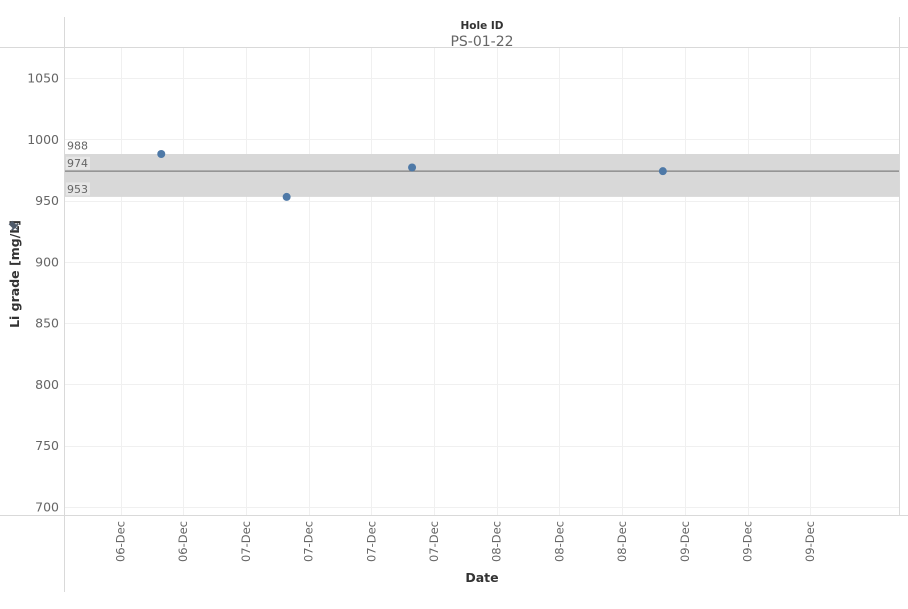  What do you see at coordinates (47, 200) in the screenshot?
I see `y-tick-label: 950` at bounding box center [47, 200].